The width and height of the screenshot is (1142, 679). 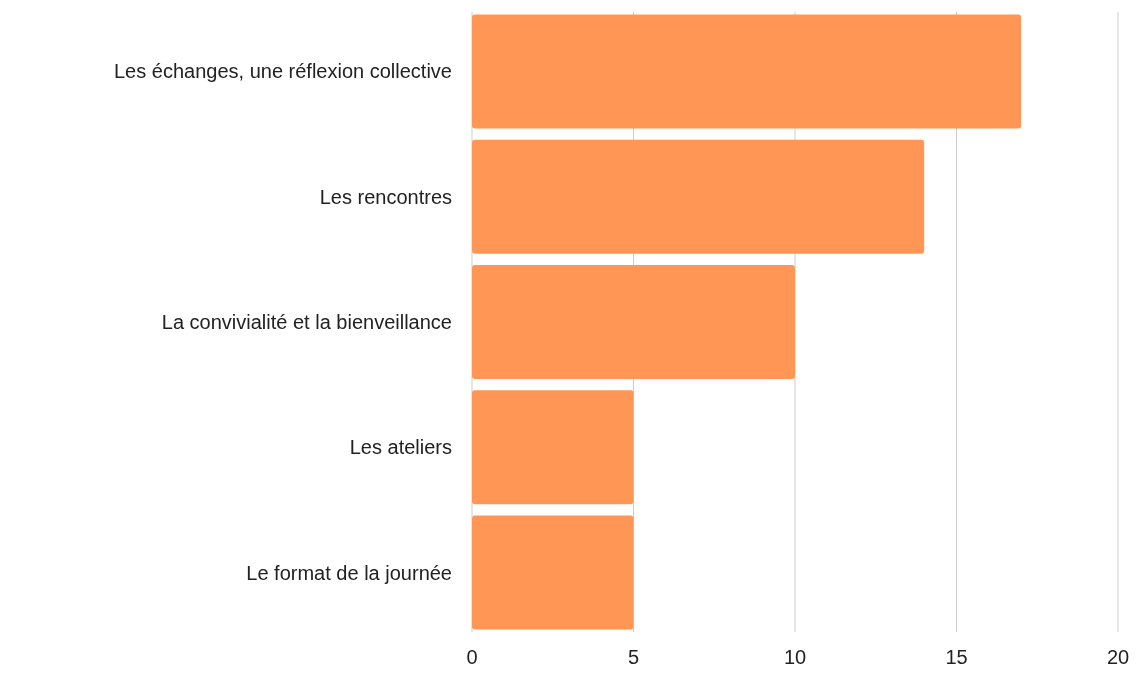 I want to click on y-tick-label: Les échanges, une réflexion collective, so click(x=283, y=71).